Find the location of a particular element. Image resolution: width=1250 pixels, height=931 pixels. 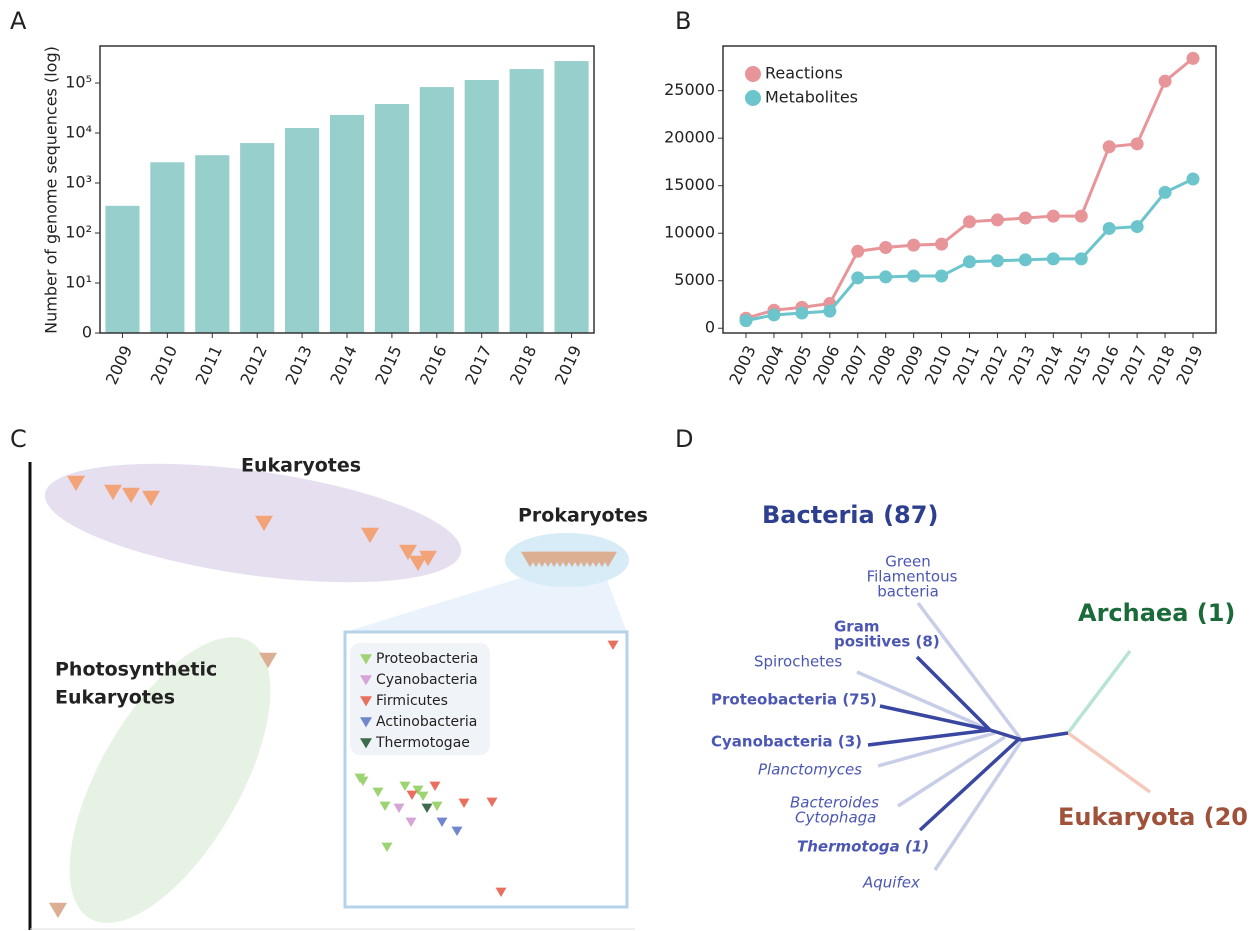

panel-label: B is located at coordinates (683, 21).